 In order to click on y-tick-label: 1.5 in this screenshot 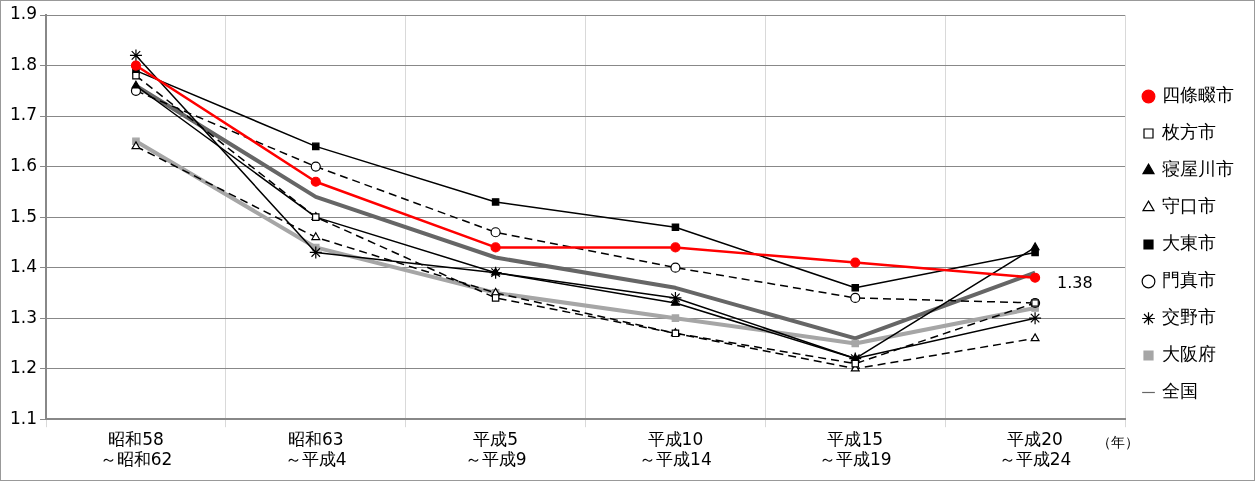, I will do `click(23, 215)`.